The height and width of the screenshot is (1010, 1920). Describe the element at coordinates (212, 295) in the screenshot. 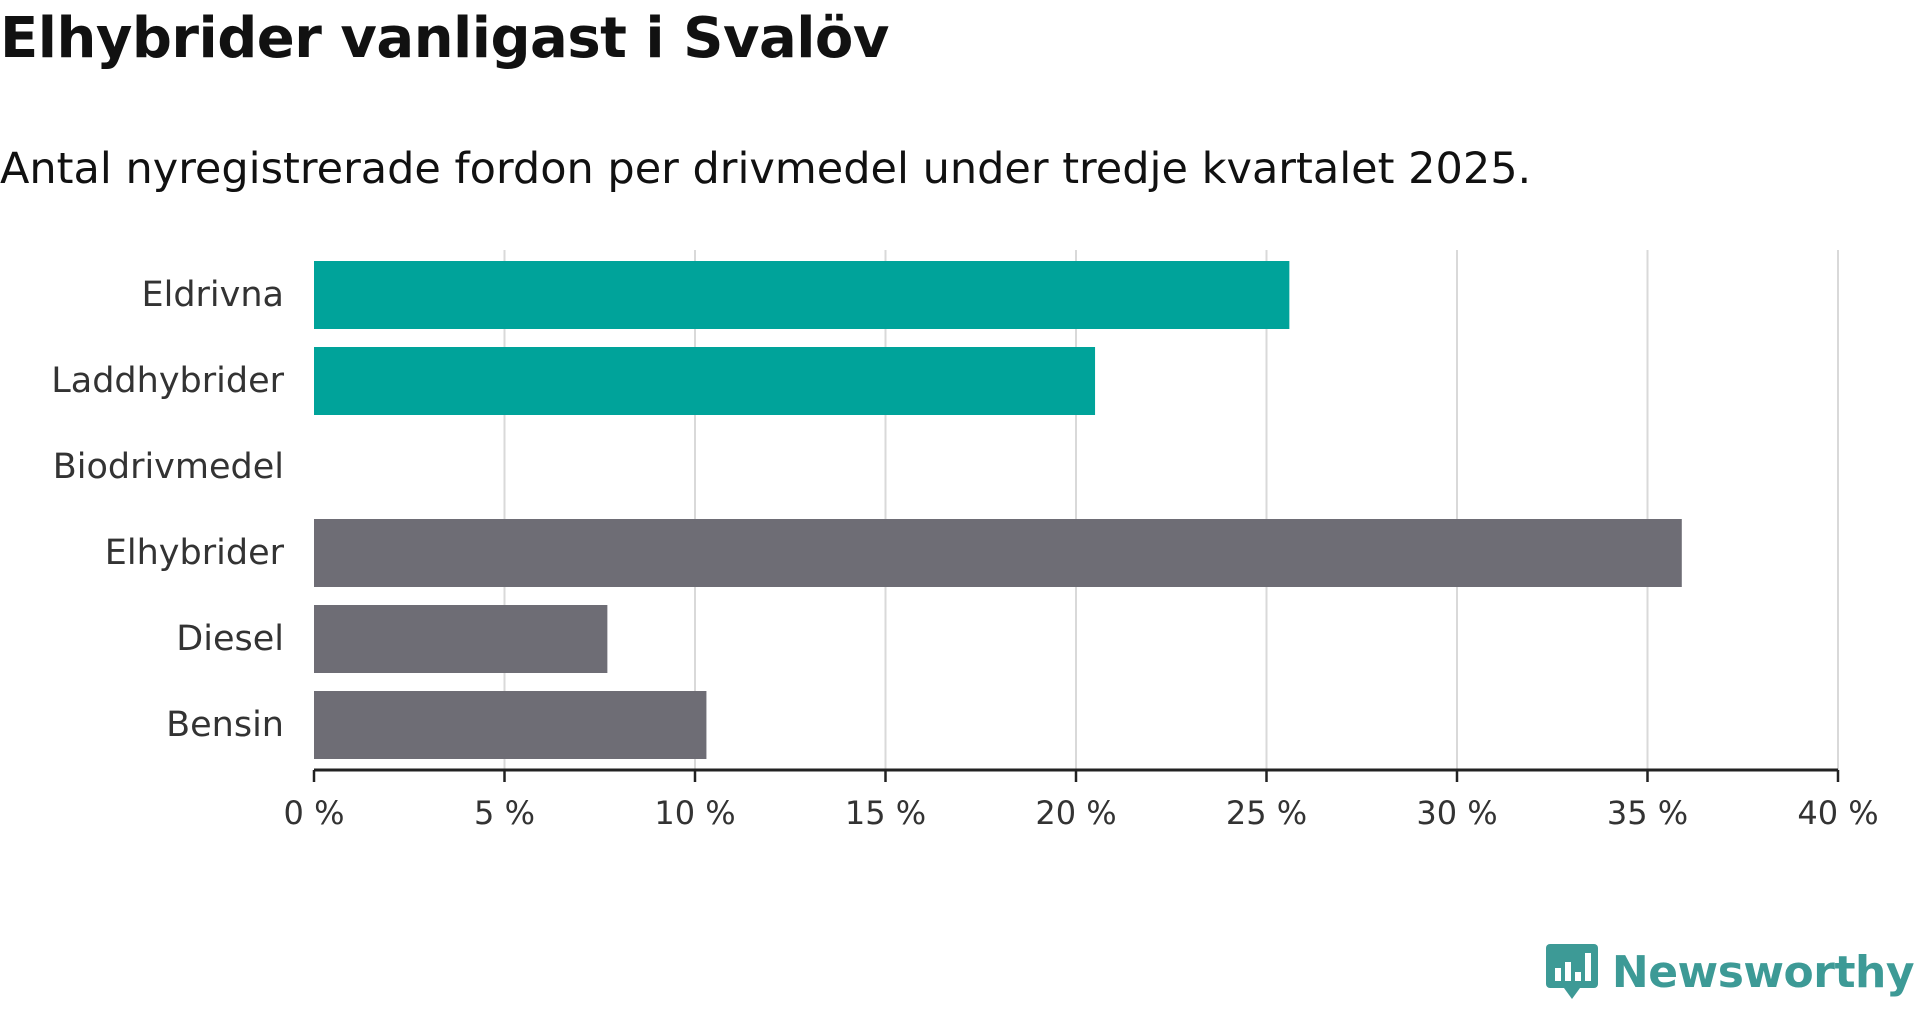

I see `category-label: Eldrivna` at that location.